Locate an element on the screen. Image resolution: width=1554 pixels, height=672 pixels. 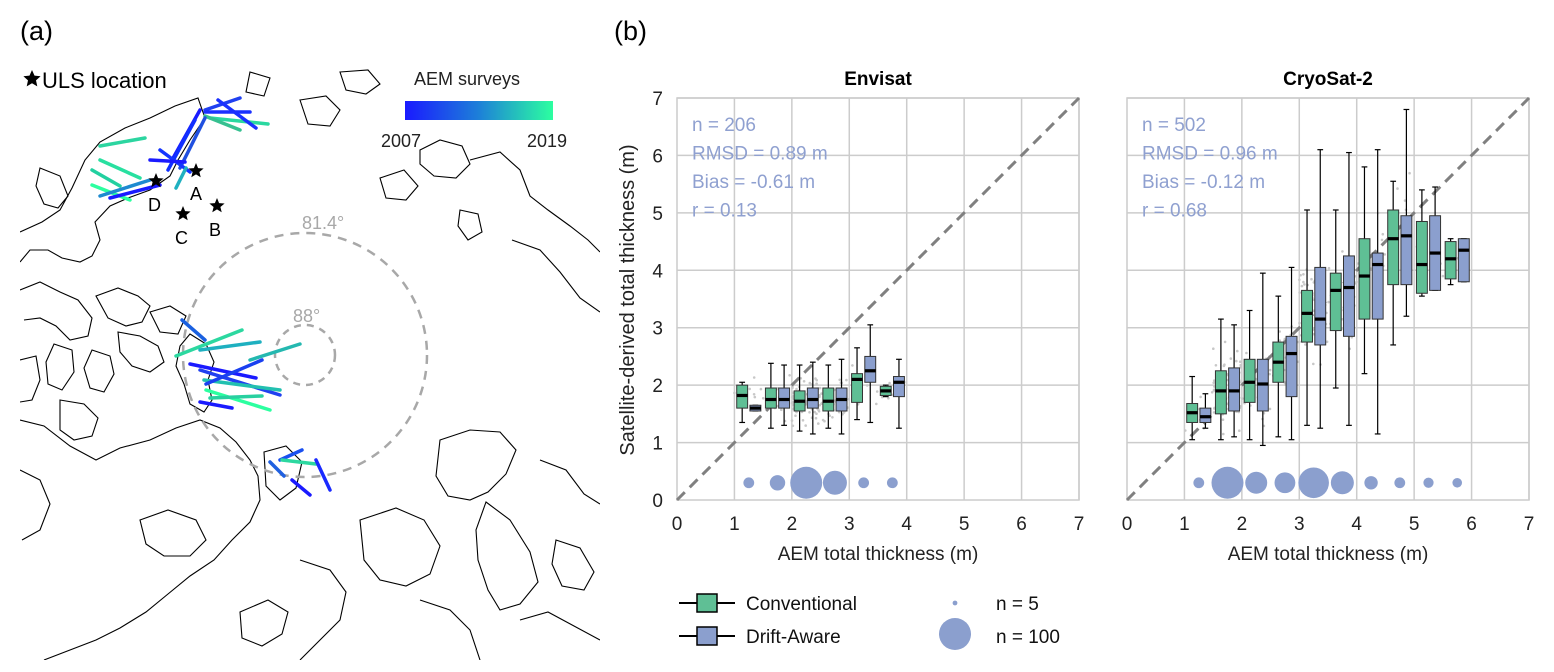
uls-legend-label: ULS location is located at coordinates (104, 80).